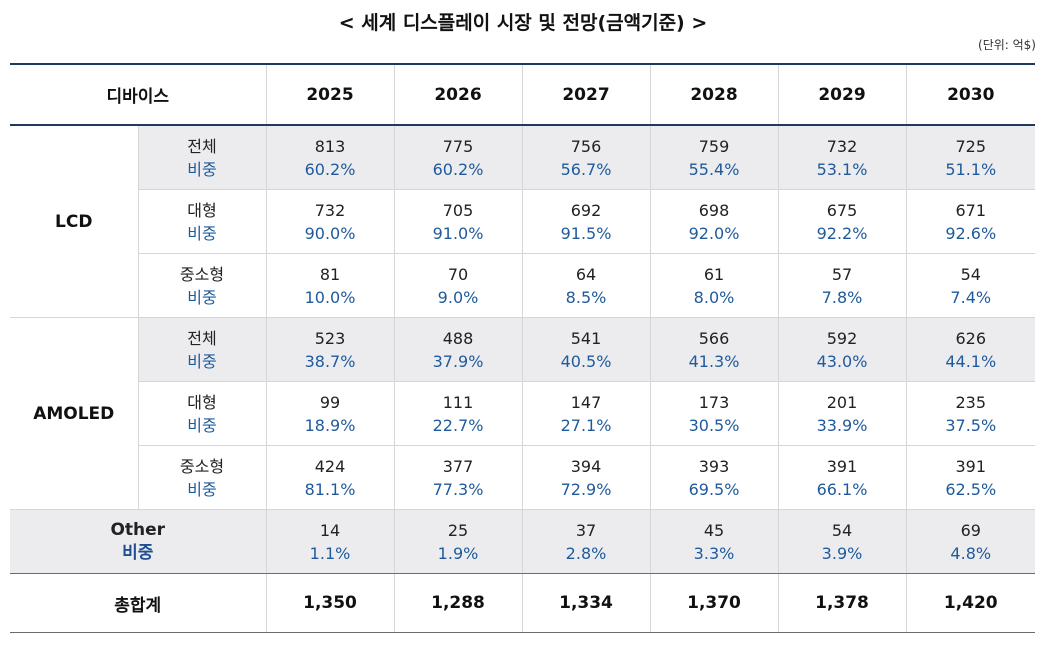 This screenshot has height=650, width=1046. Describe the element at coordinates (586, 297) in the screenshot. I see `share-text: 8.5%` at that location.